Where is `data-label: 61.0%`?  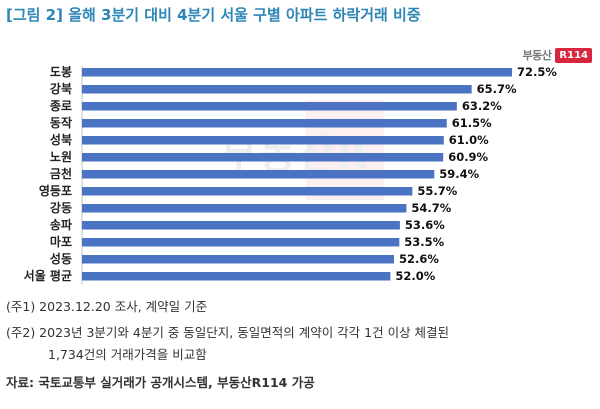 data-label: 61.0% is located at coordinates (469, 140).